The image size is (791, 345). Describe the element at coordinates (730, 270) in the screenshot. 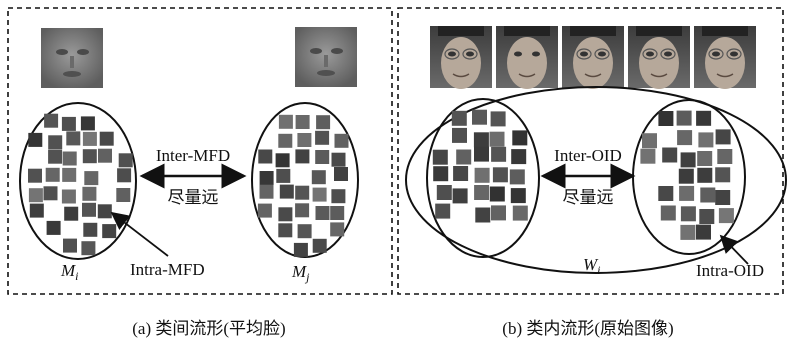

I see `intra-oid-label: Intra-OID` at that location.